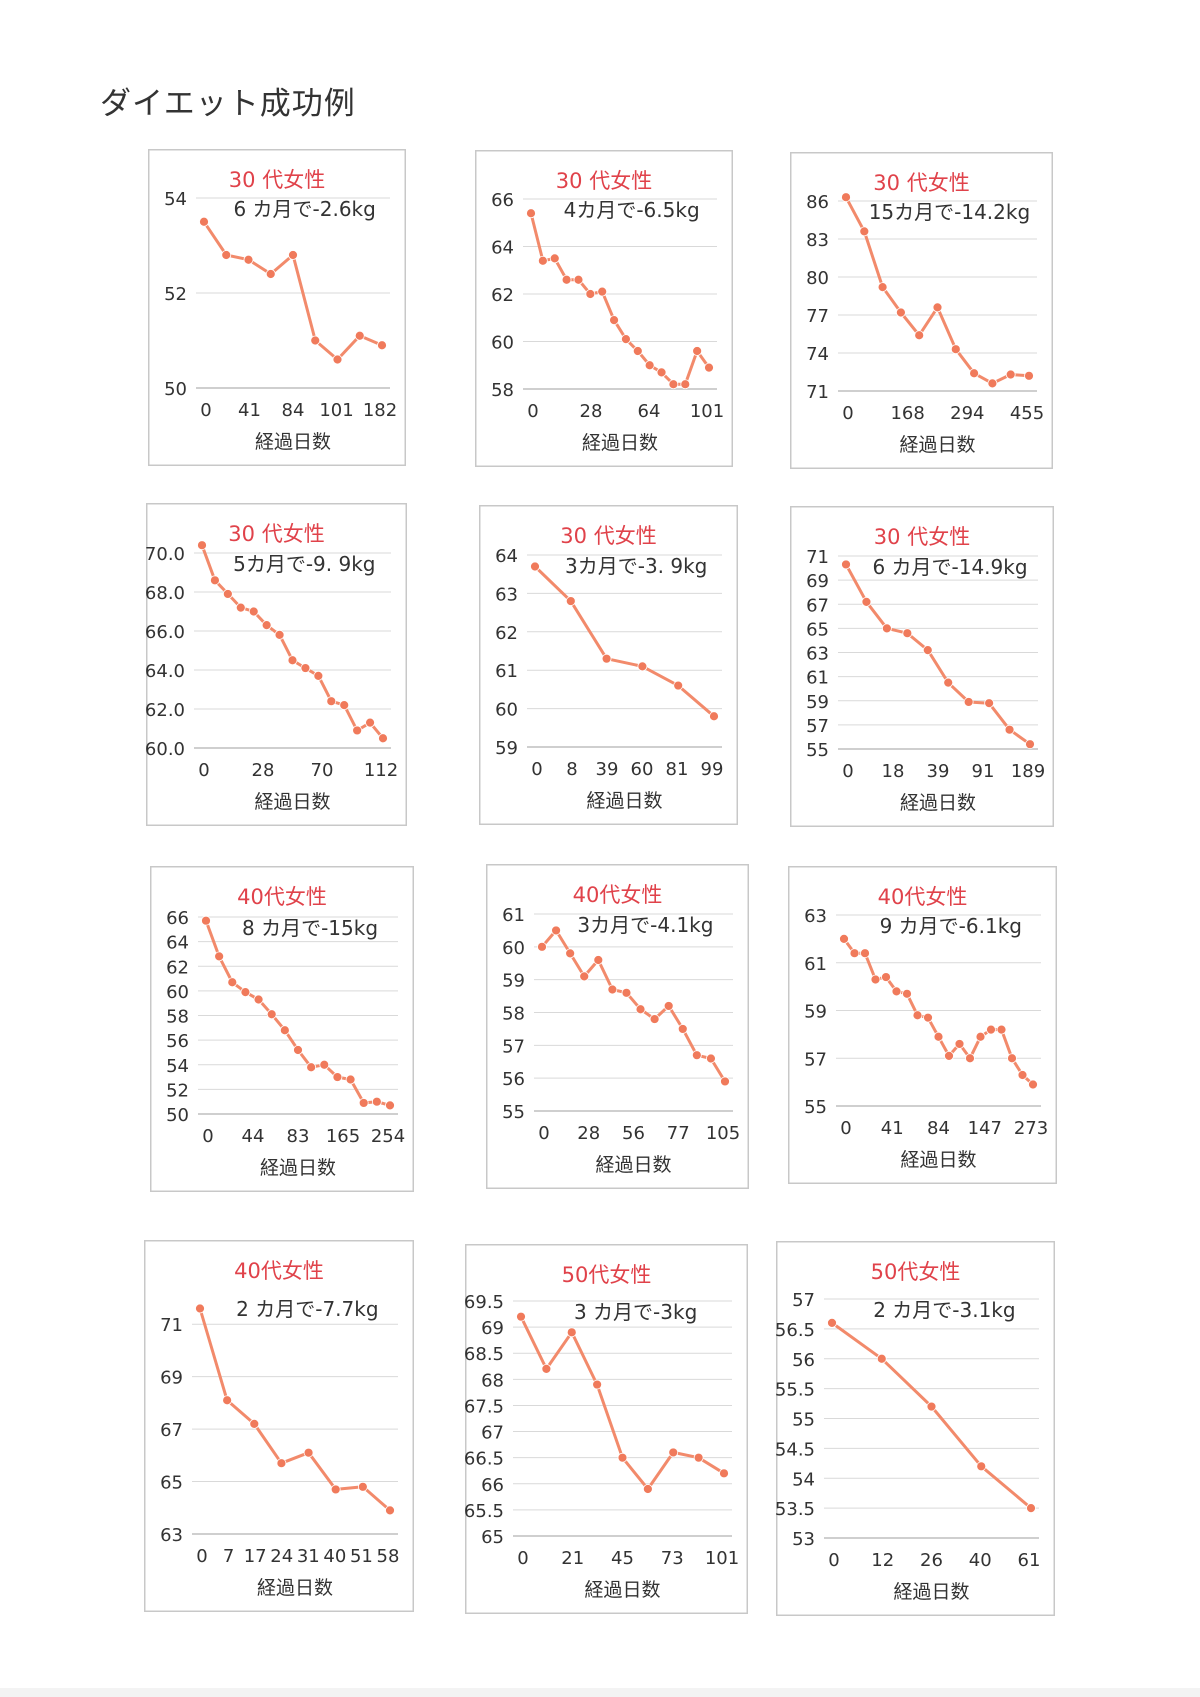 The height and width of the screenshot is (1697, 1200). I want to click on y-tick-label: 65.5, so click(484, 1511).